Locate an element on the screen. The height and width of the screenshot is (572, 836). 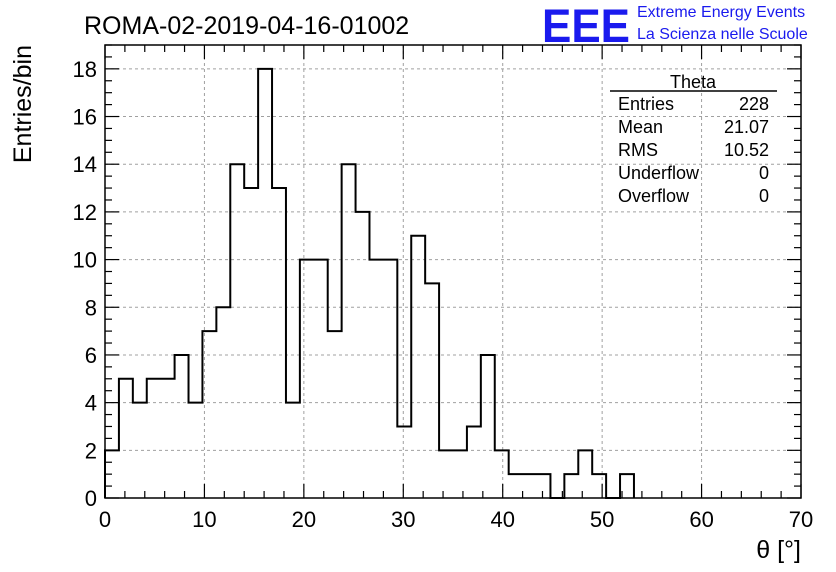
stats-row-value: 10.52 is located at coordinates (746, 150).